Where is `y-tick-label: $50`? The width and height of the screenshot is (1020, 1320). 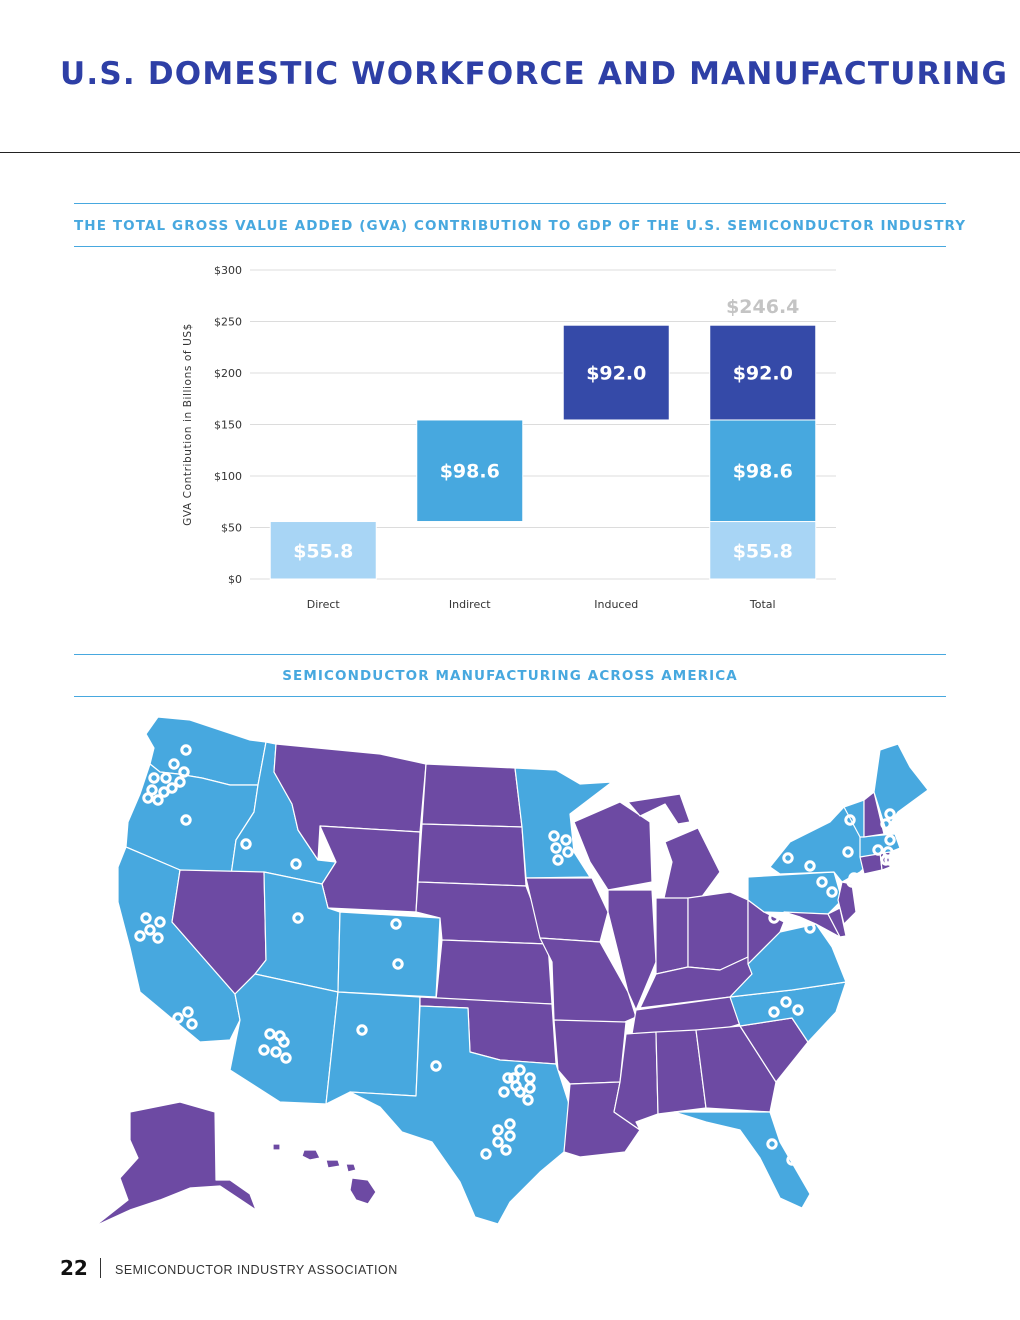
y-tick-label: $50 is located at coordinates (231, 528).